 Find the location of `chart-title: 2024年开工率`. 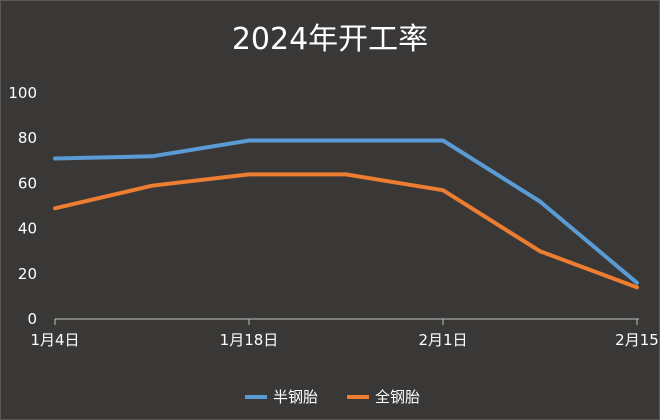

chart-title: 2024年开工率 is located at coordinates (330, 39).